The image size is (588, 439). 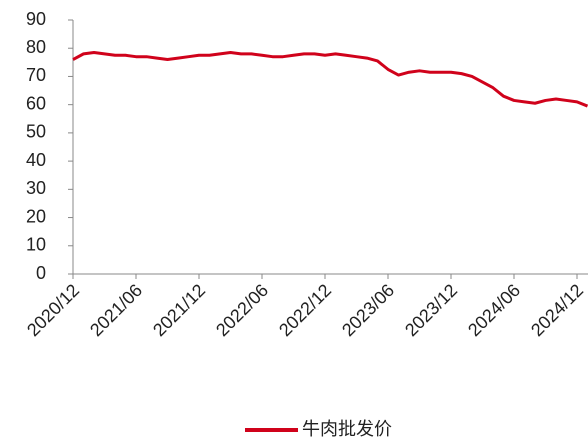 I want to click on legend-label: 牛肉批发价, so click(x=347, y=429).